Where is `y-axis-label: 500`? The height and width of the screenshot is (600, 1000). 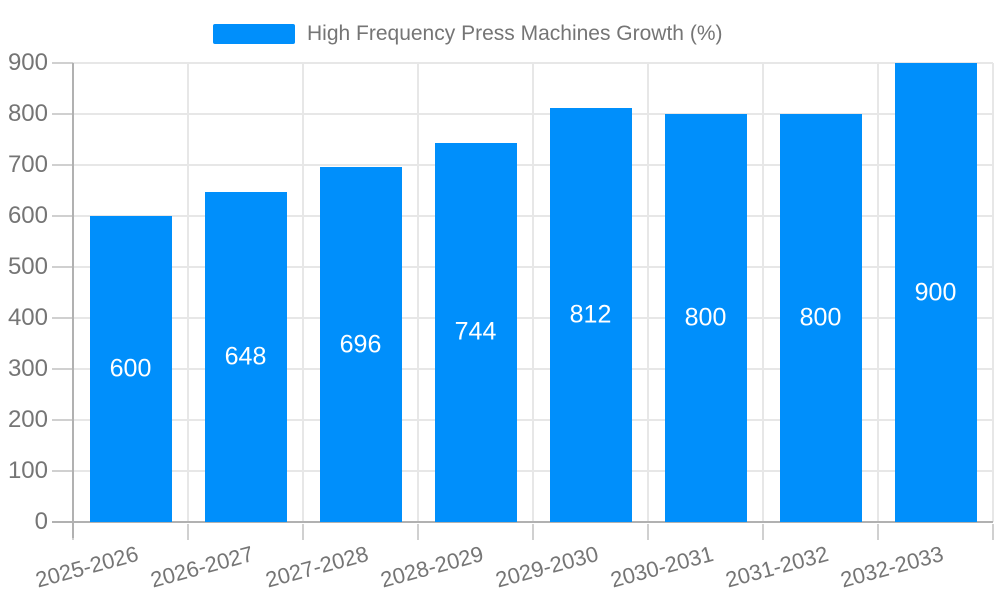 y-axis-label: 500 is located at coordinates (27, 266).